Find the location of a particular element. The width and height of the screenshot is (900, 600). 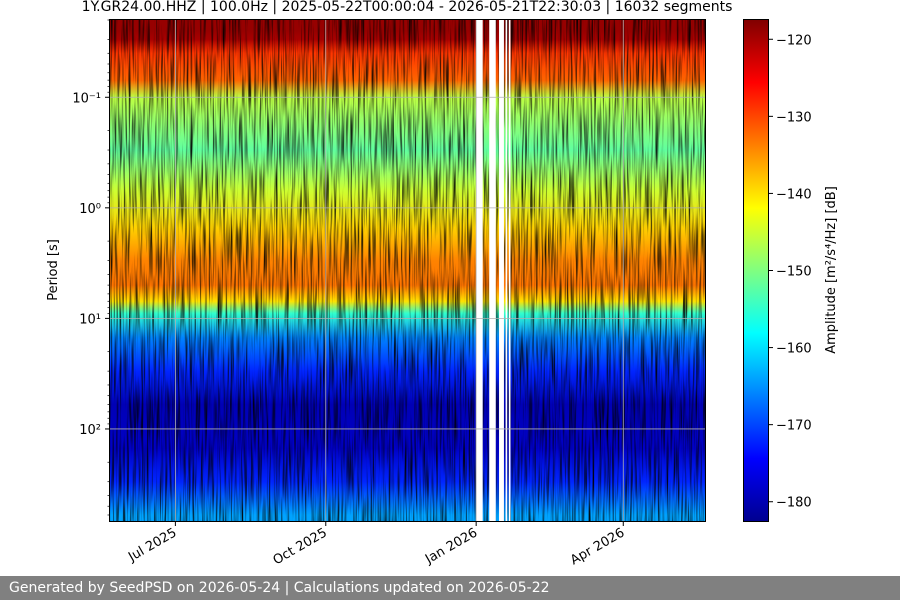

y-tick-label: 10¹ is located at coordinates (90, 319).